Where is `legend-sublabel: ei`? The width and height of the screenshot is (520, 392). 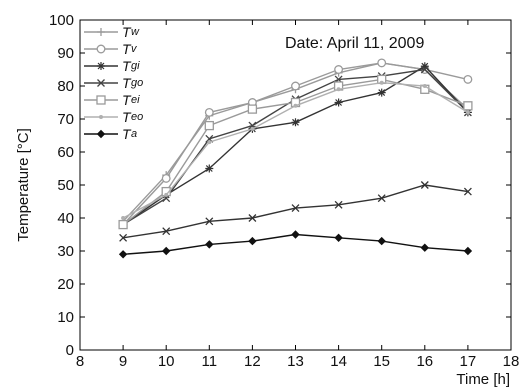
legend-sublabel: ei is located at coordinates (135, 100).